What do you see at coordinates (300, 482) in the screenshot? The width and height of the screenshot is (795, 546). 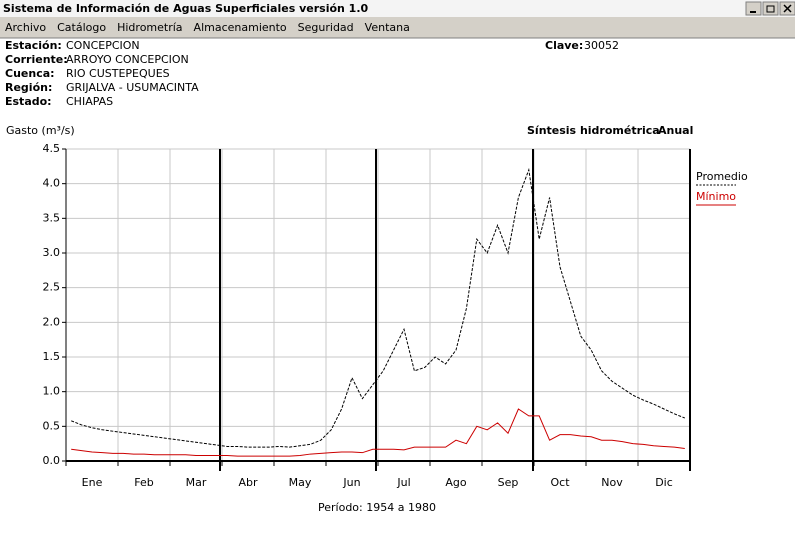 I see `x-tick-label: May` at bounding box center [300, 482].